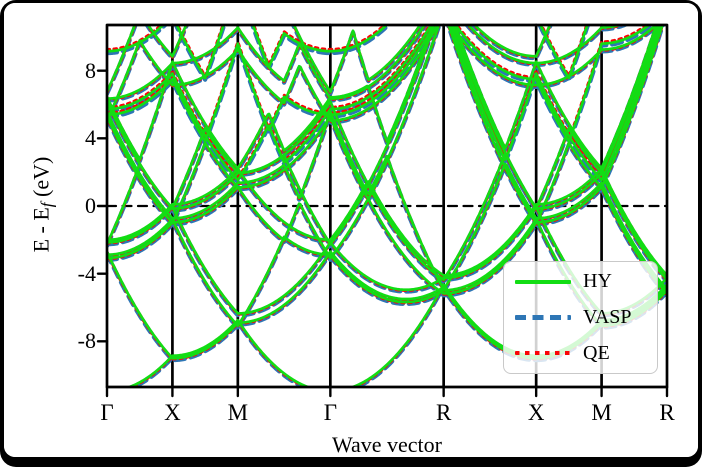 Image resolution: width=702 pixels, height=467 pixels. I want to click on legend-row-qe: QE, so click(580, 353).